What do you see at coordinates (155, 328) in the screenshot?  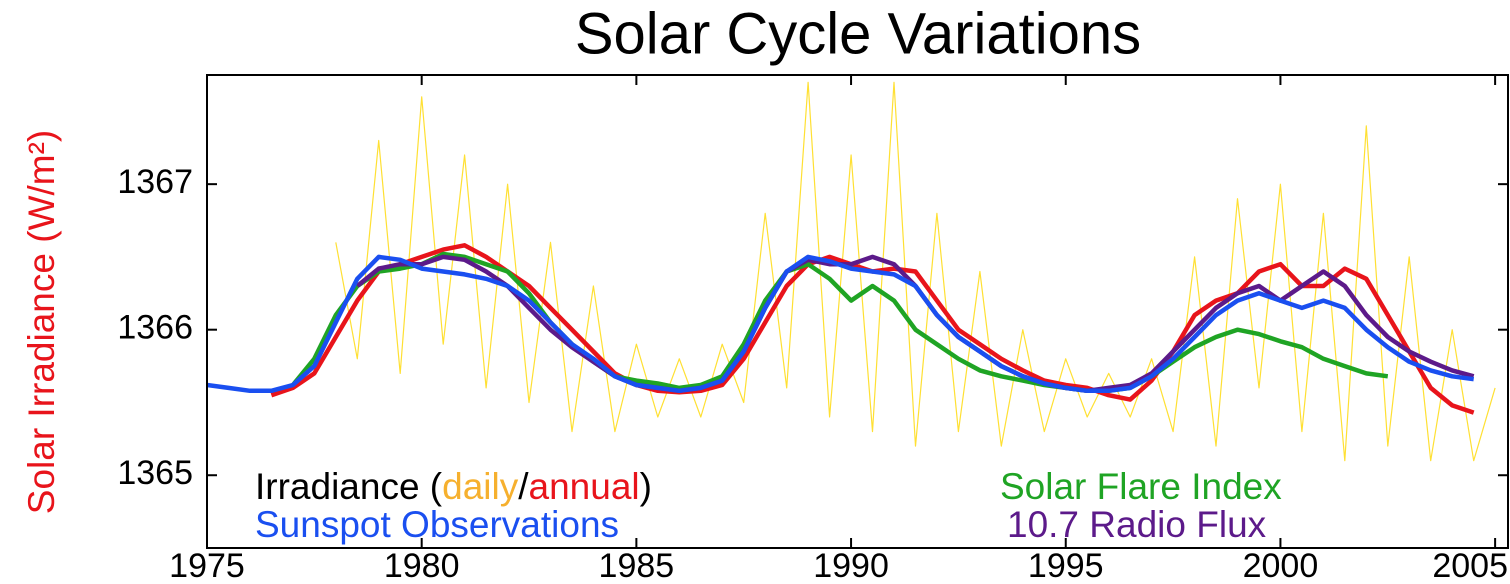 I see `y-tick-label: 1366` at bounding box center [155, 328].